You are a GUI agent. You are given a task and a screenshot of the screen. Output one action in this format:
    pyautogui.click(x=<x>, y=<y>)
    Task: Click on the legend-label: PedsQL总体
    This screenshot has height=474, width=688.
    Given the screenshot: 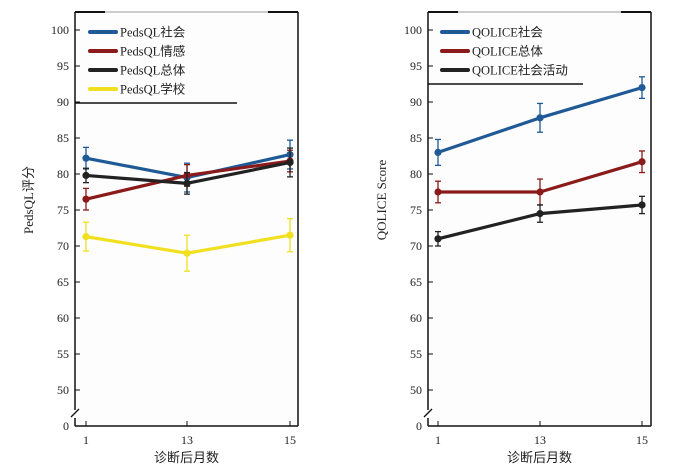 What is the action you would take?
    pyautogui.click(x=153, y=71)
    